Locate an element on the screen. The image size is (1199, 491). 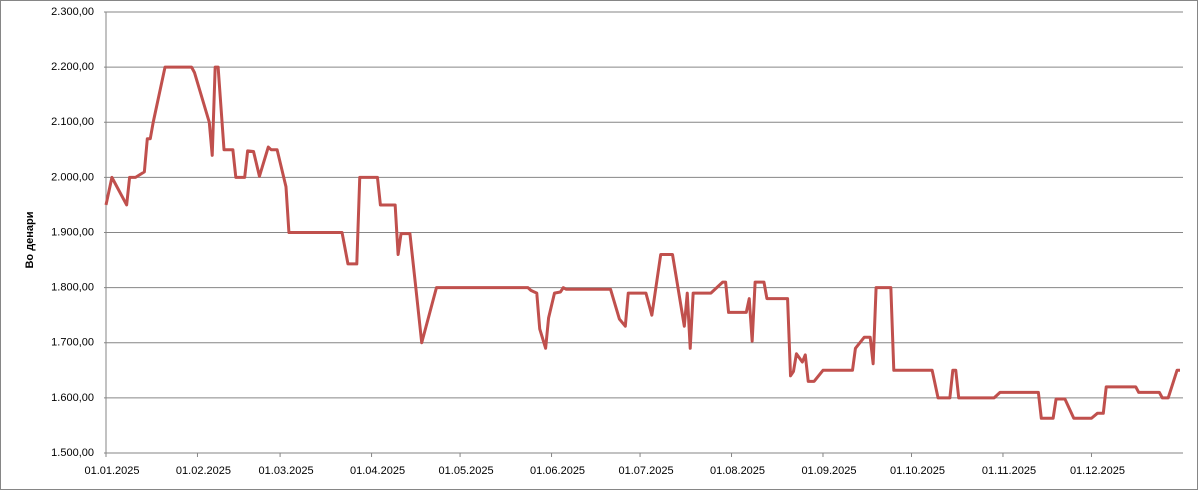
x-tick-label: 01.05.2025 is located at coordinates (466, 471).